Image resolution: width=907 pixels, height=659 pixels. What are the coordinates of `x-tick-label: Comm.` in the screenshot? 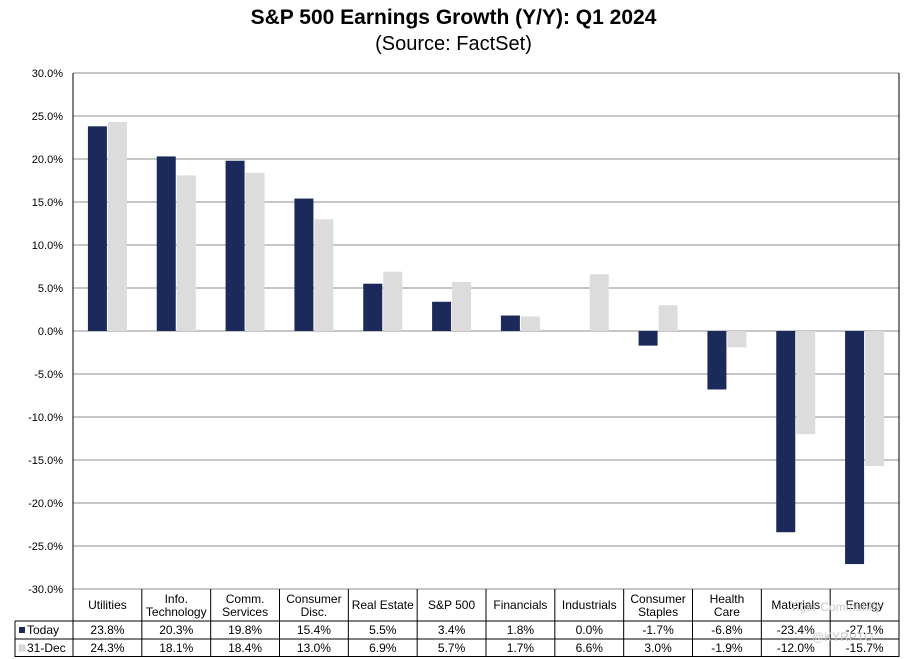 It's located at (245, 599).